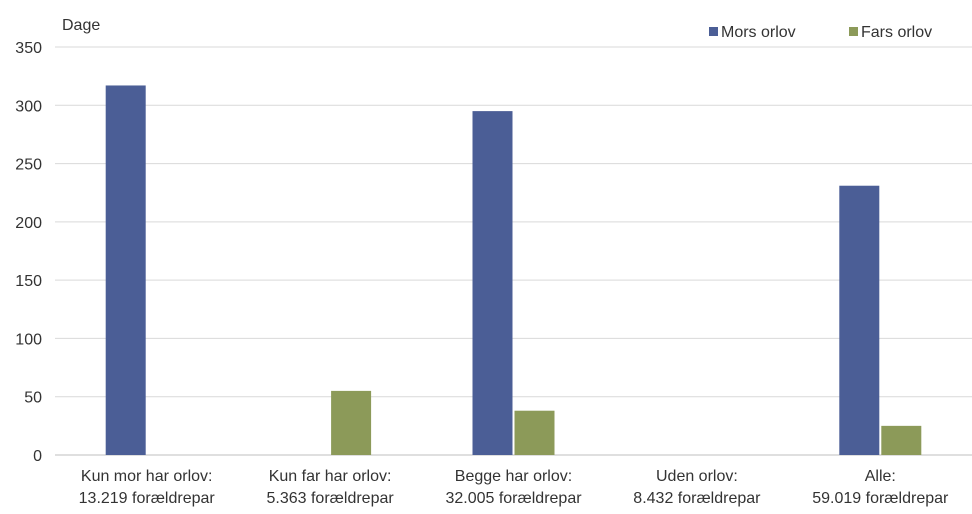 The image size is (972, 514). Describe the element at coordinates (880, 476) in the screenshot. I see `x-category-label: Alle:` at that location.